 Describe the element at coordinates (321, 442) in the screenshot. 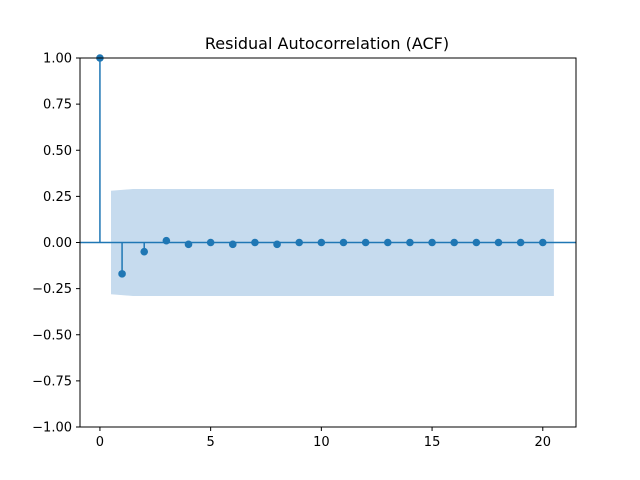

I see `x-tick-label: 10` at that location.